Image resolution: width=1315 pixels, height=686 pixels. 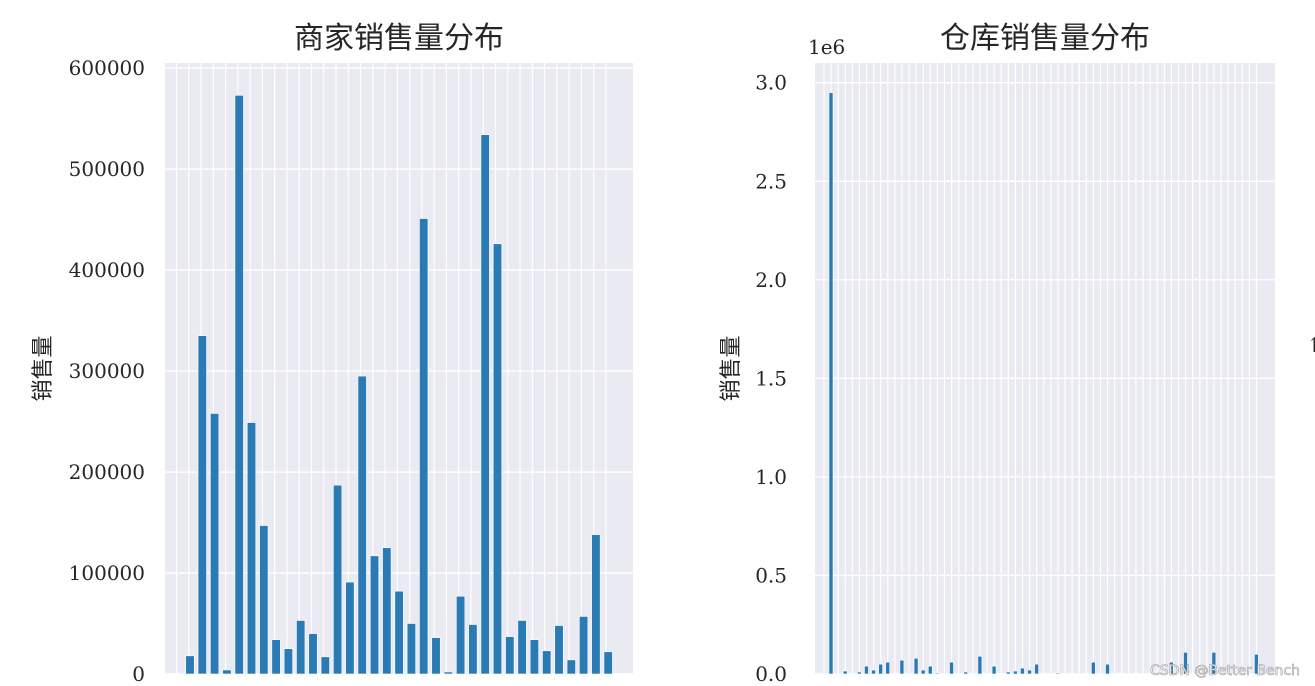 I want to click on watermark: CSDN @Better Bench, so click(x=1225, y=671).